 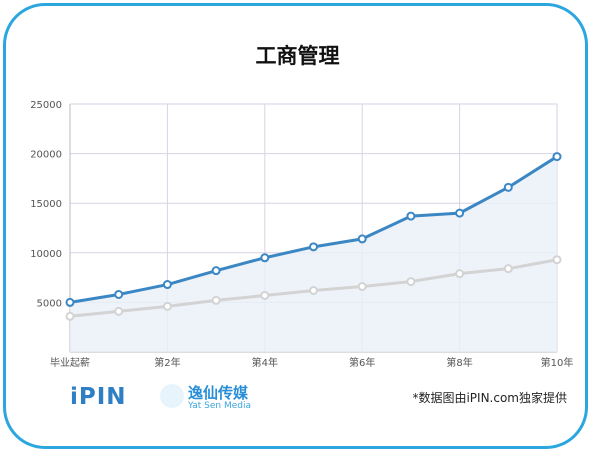 I want to click on x-tick-label: 第2年, so click(x=167, y=362).